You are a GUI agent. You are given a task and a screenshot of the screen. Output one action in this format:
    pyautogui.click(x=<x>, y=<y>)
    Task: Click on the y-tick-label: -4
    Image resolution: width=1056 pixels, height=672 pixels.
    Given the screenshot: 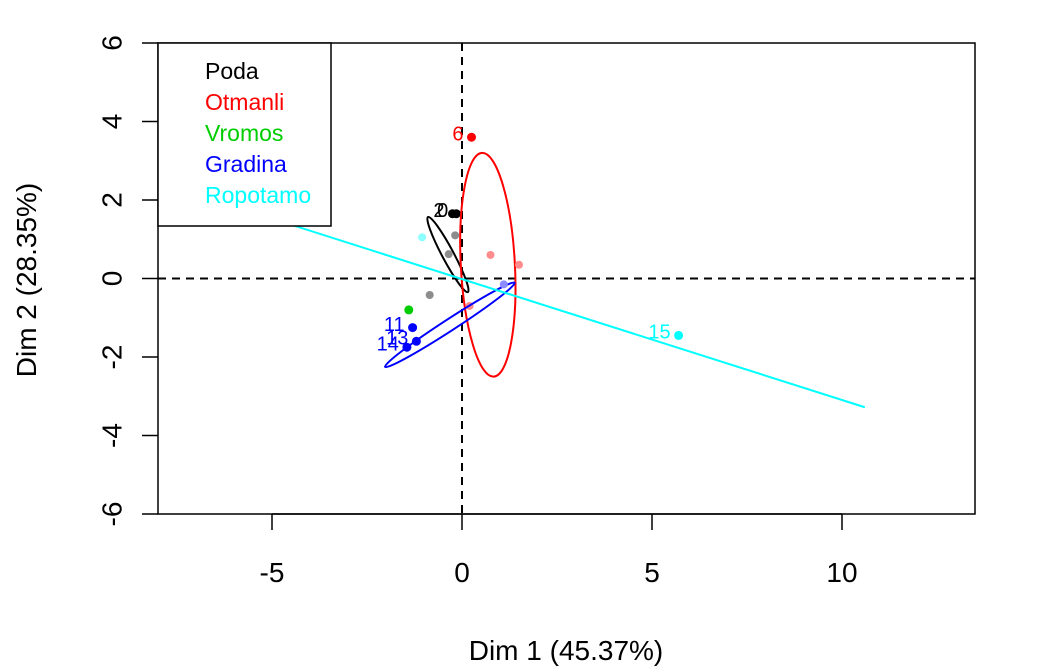 What is the action you would take?
    pyautogui.click(x=111, y=435)
    